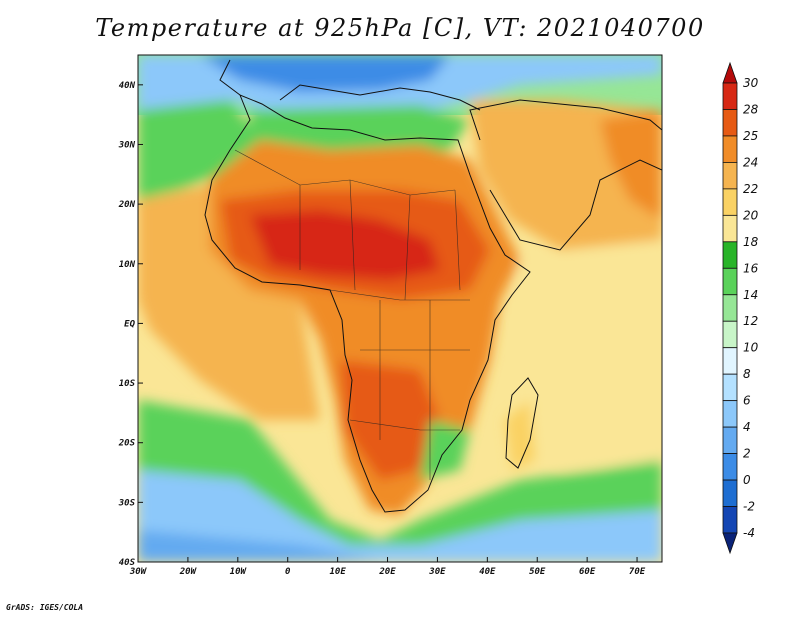 This screenshot has width=800, height=618. Describe the element at coordinates (520, 435) in the screenshot. I see `field-madagascar` at that location.